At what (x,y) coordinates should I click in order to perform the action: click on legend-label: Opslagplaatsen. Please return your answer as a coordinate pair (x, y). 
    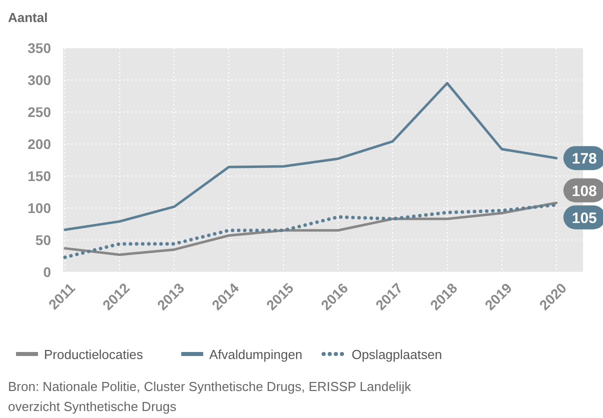
    Looking at the image, I should click on (397, 354).